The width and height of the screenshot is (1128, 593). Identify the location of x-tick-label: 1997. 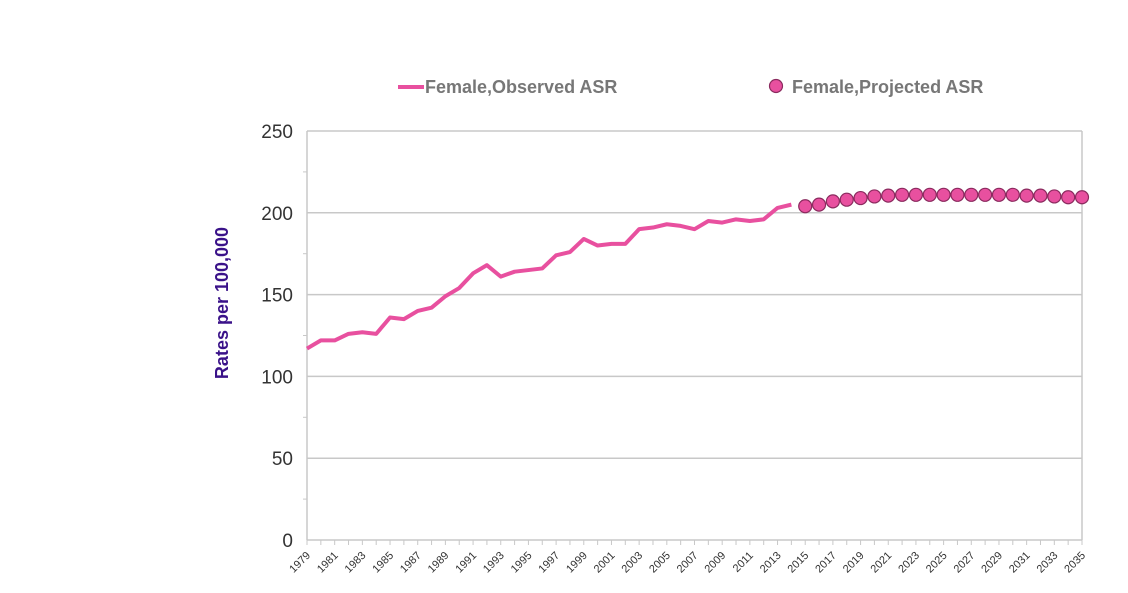
(549, 563).